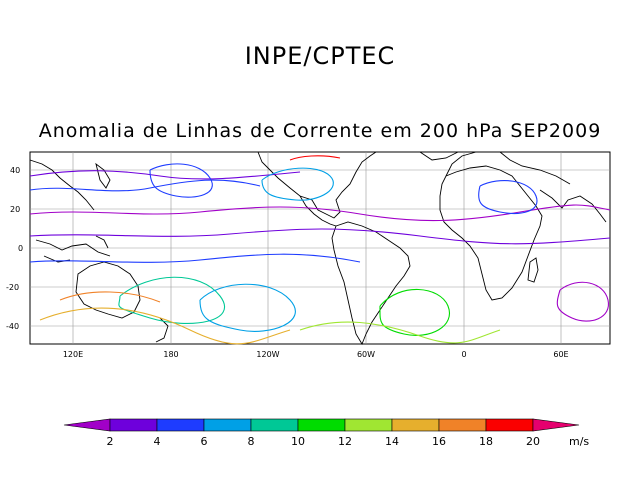 This screenshot has height=494, width=640. What do you see at coordinates (12, 287) in the screenshot?
I see `lat-tick-label: -20` at bounding box center [12, 287].